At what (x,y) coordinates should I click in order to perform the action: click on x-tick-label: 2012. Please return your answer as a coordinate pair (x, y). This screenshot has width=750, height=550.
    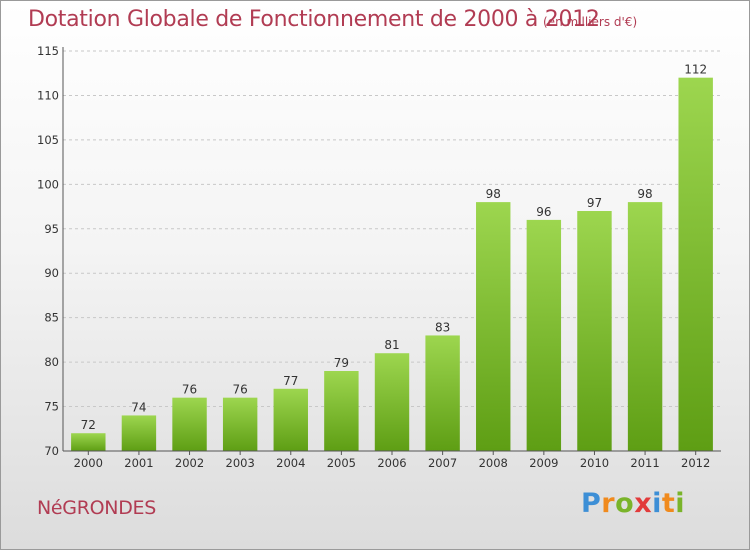
    Looking at the image, I should click on (695, 463).